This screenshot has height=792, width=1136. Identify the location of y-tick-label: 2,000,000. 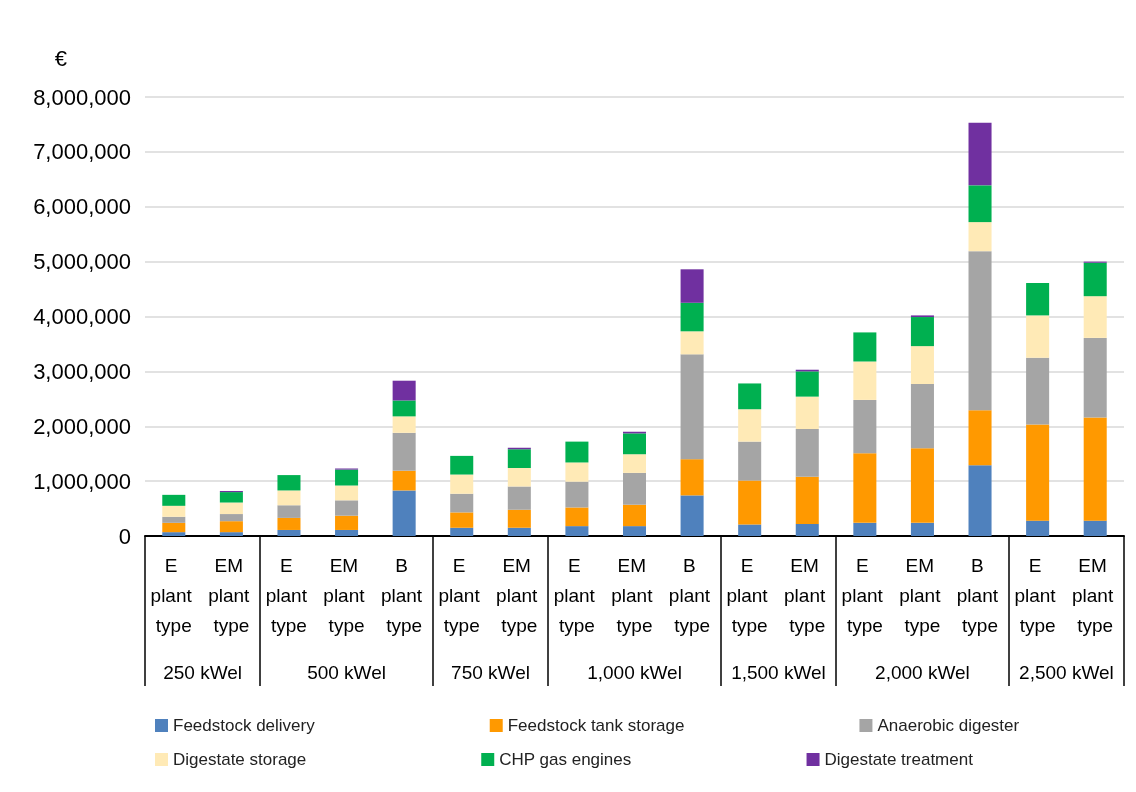
(82, 426).